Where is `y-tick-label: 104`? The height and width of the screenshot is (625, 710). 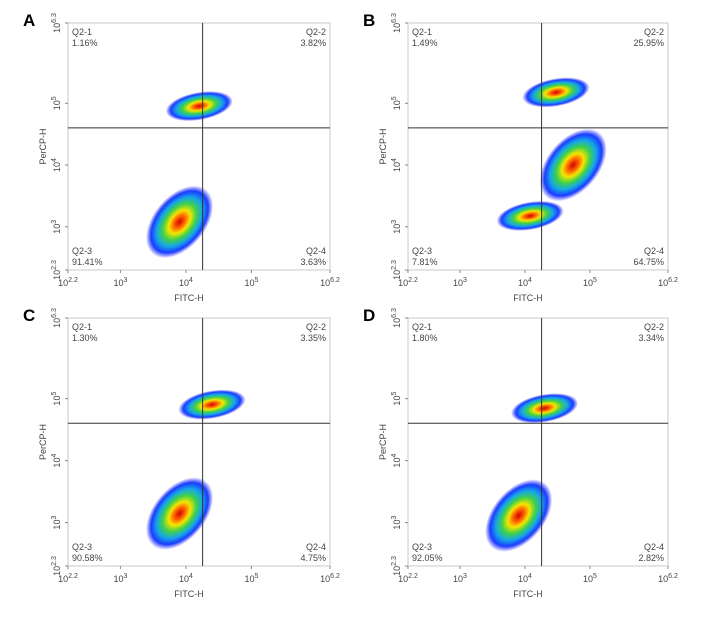
y-tick-label: 104 is located at coordinates (396, 461).